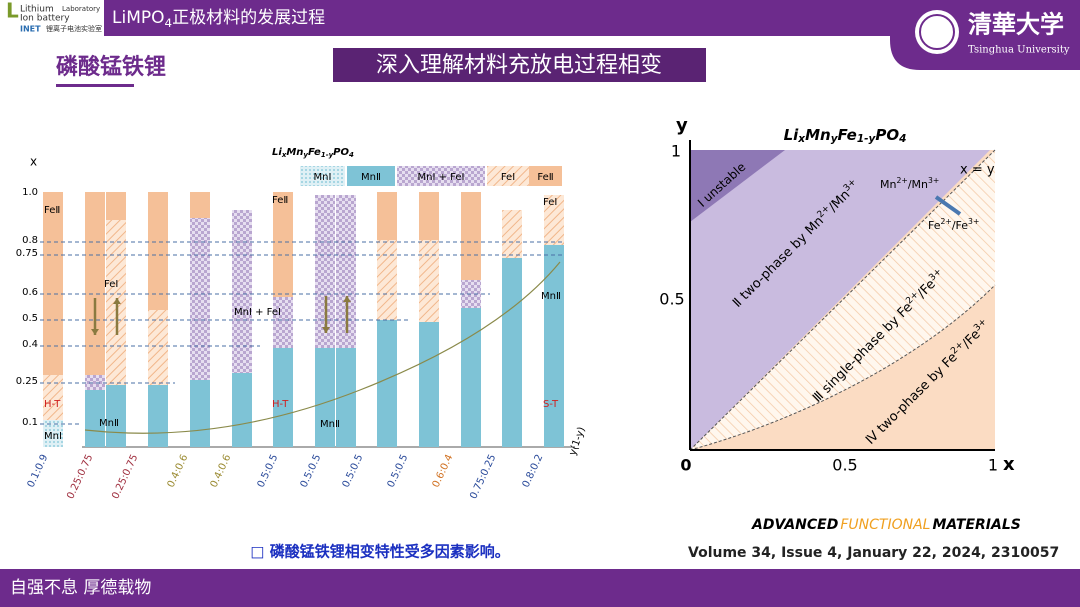 The width and height of the screenshot is (1080, 607). Describe the element at coordinates (30, 422) in the screenshot. I see `y-tick-label: 0.1` at that location.